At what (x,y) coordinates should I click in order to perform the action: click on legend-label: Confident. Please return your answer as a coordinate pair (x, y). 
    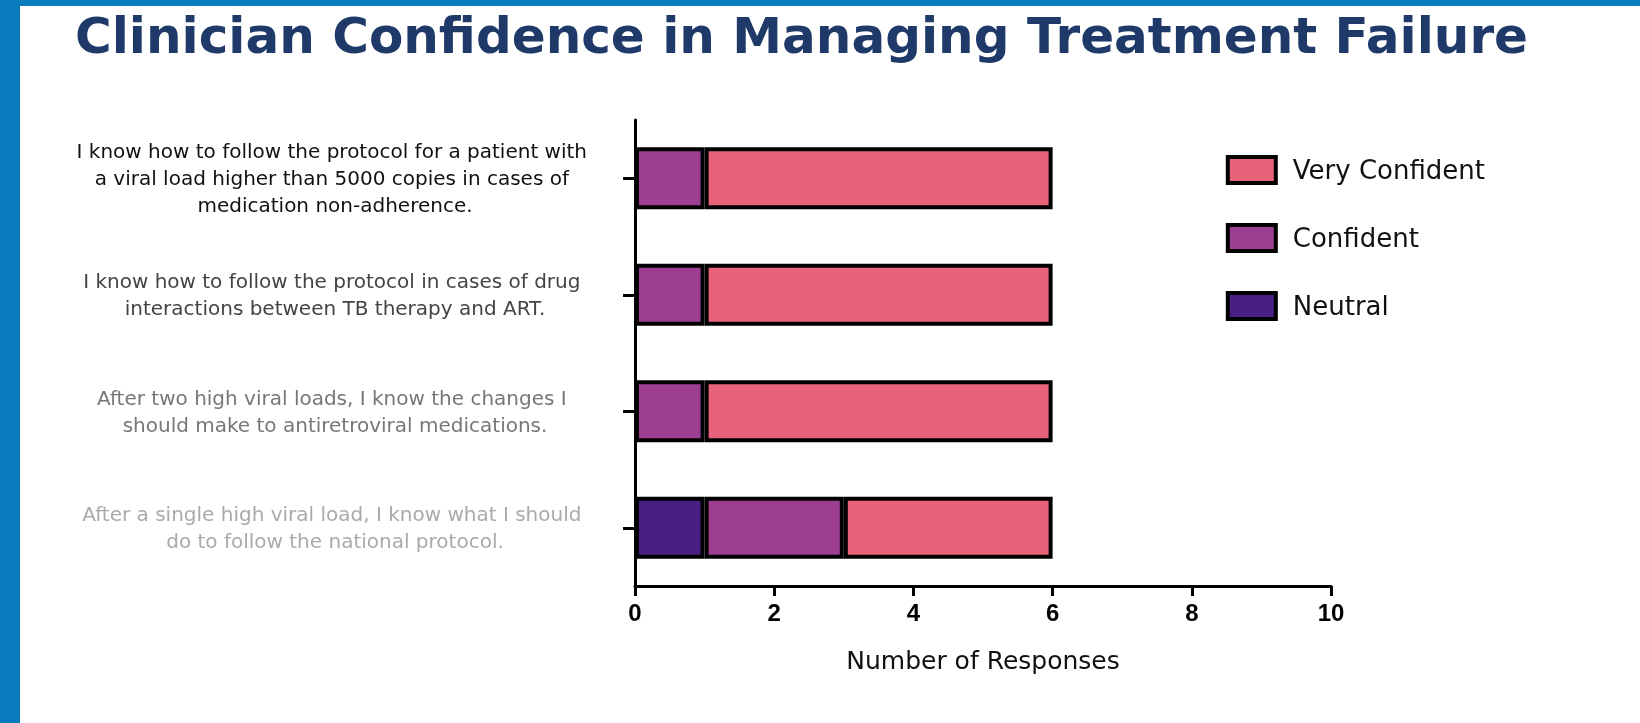
    Looking at the image, I should click on (1355, 238).